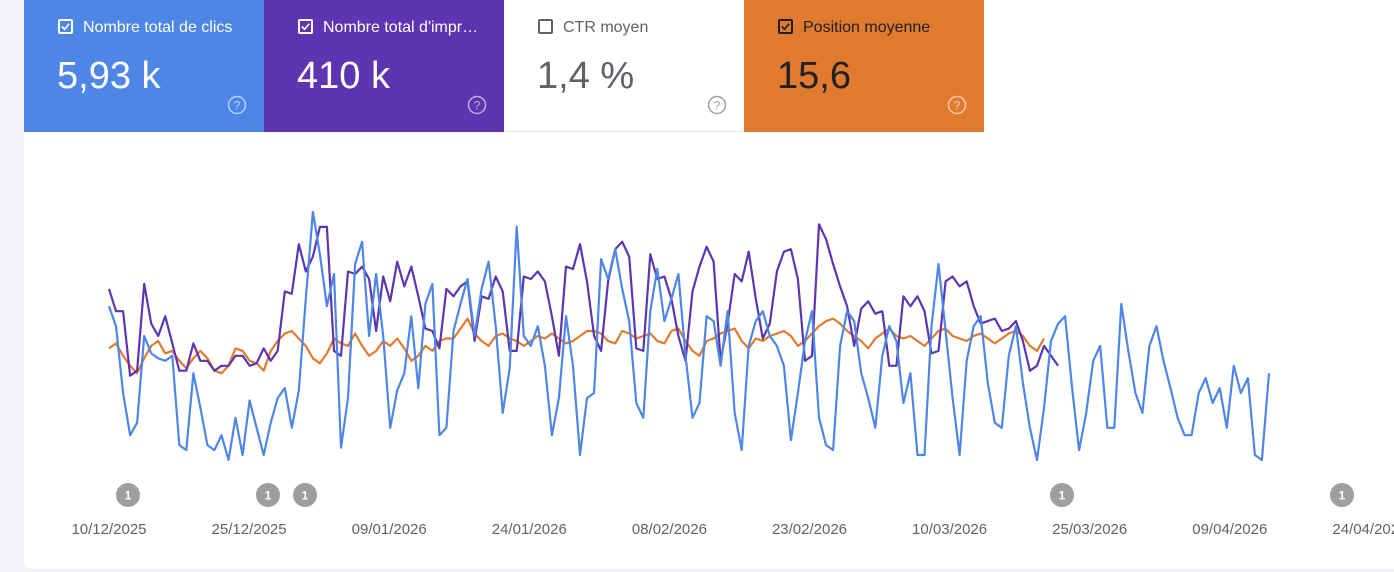  I want to click on metric-card-position: Position moyenne 15,6 ?, so click(864, 66).